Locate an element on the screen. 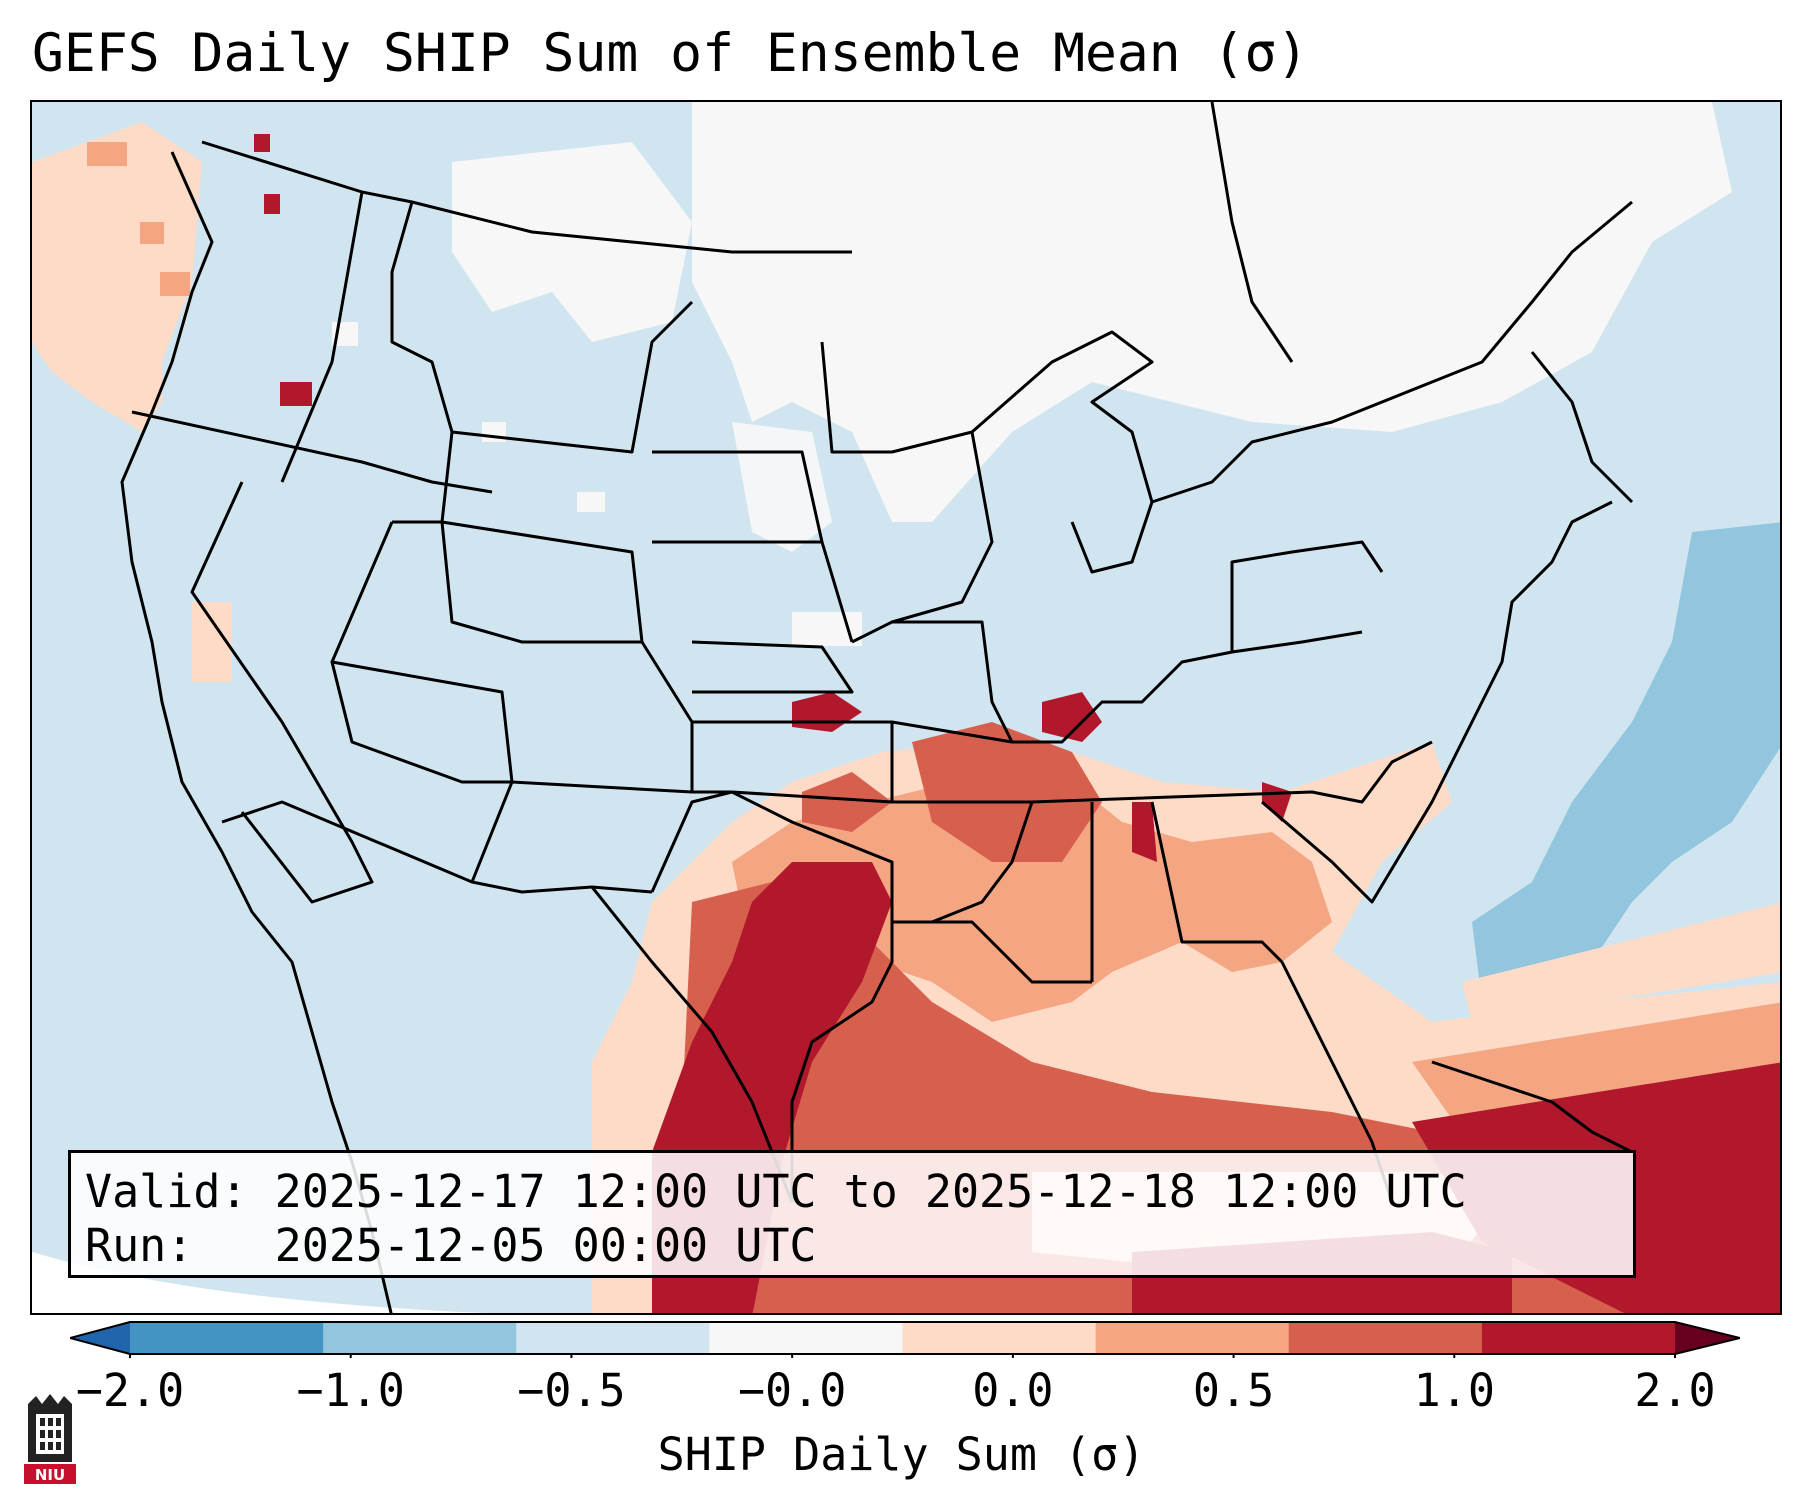 This screenshot has width=1803, height=1506. border-new-england is located at coordinates (1582, 427).